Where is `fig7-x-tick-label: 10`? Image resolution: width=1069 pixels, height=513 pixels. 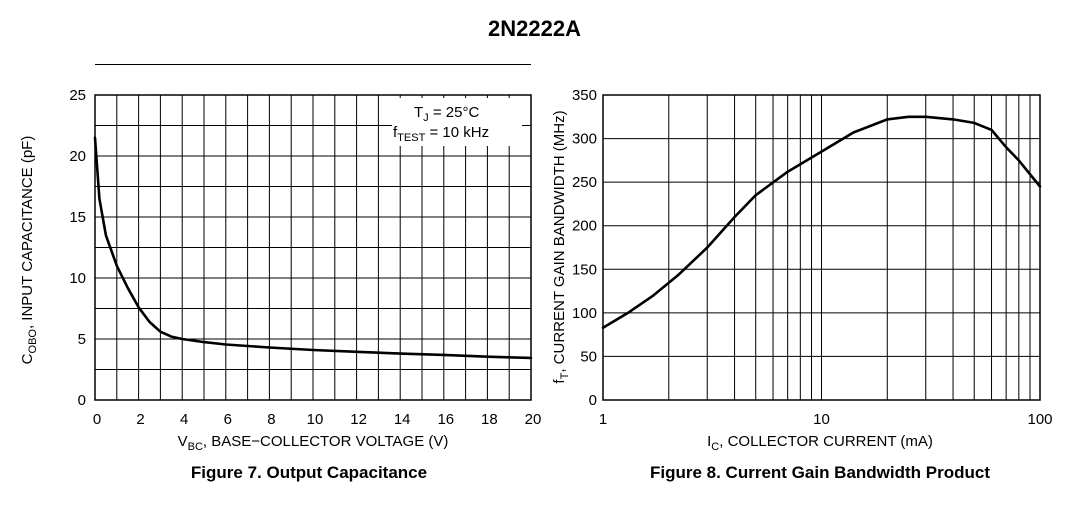 fig7-x-tick-label: 10 is located at coordinates (315, 419).